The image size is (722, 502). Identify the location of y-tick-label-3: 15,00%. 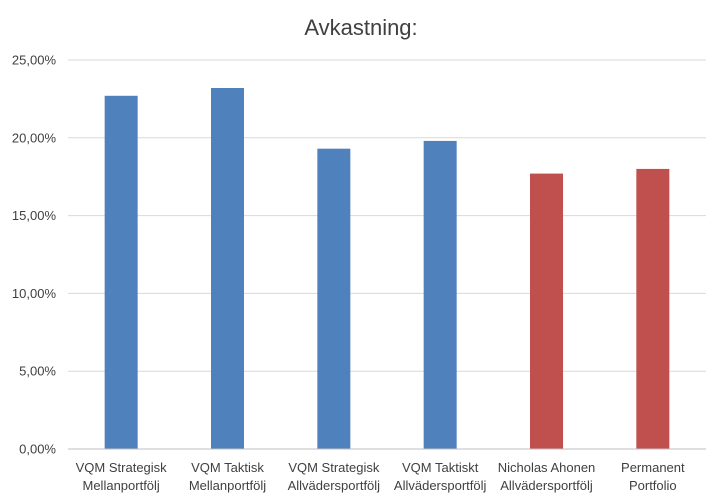
(34, 215).